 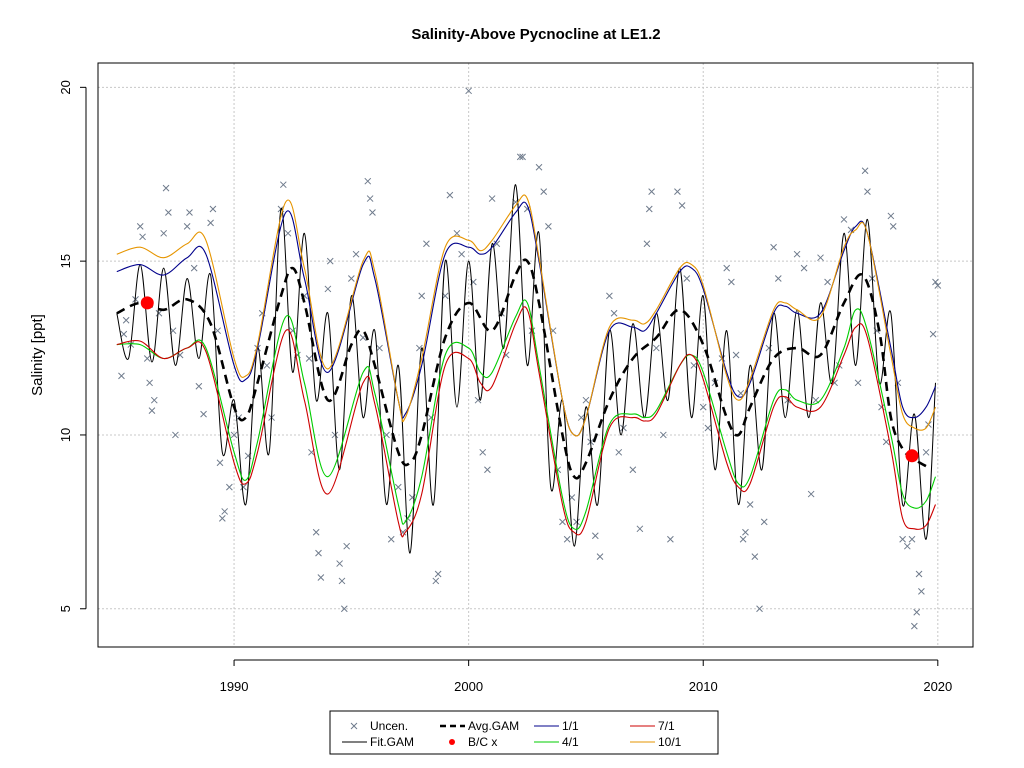 What do you see at coordinates (65, 435) in the screenshot?
I see `y-tick-label: 10` at bounding box center [65, 435].